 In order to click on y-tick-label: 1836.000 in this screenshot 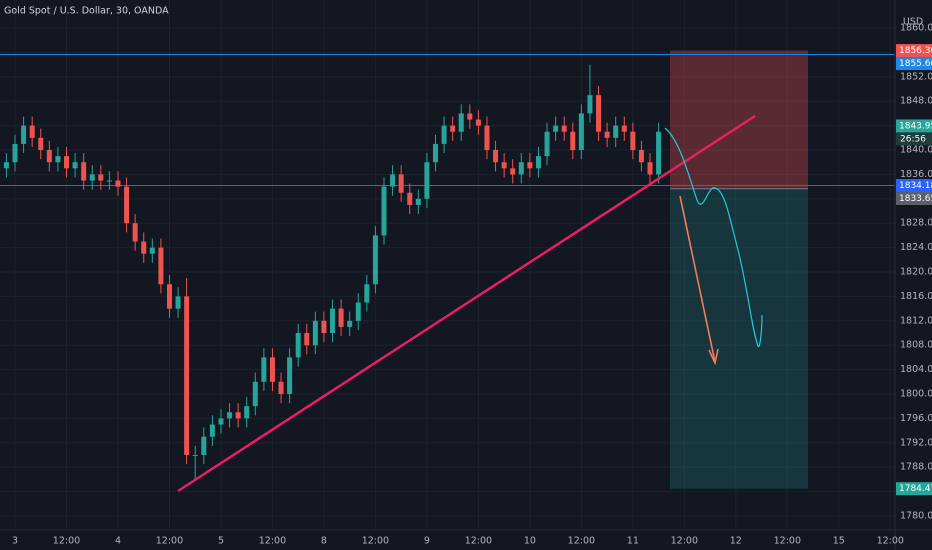, I will do `click(916, 174)`.